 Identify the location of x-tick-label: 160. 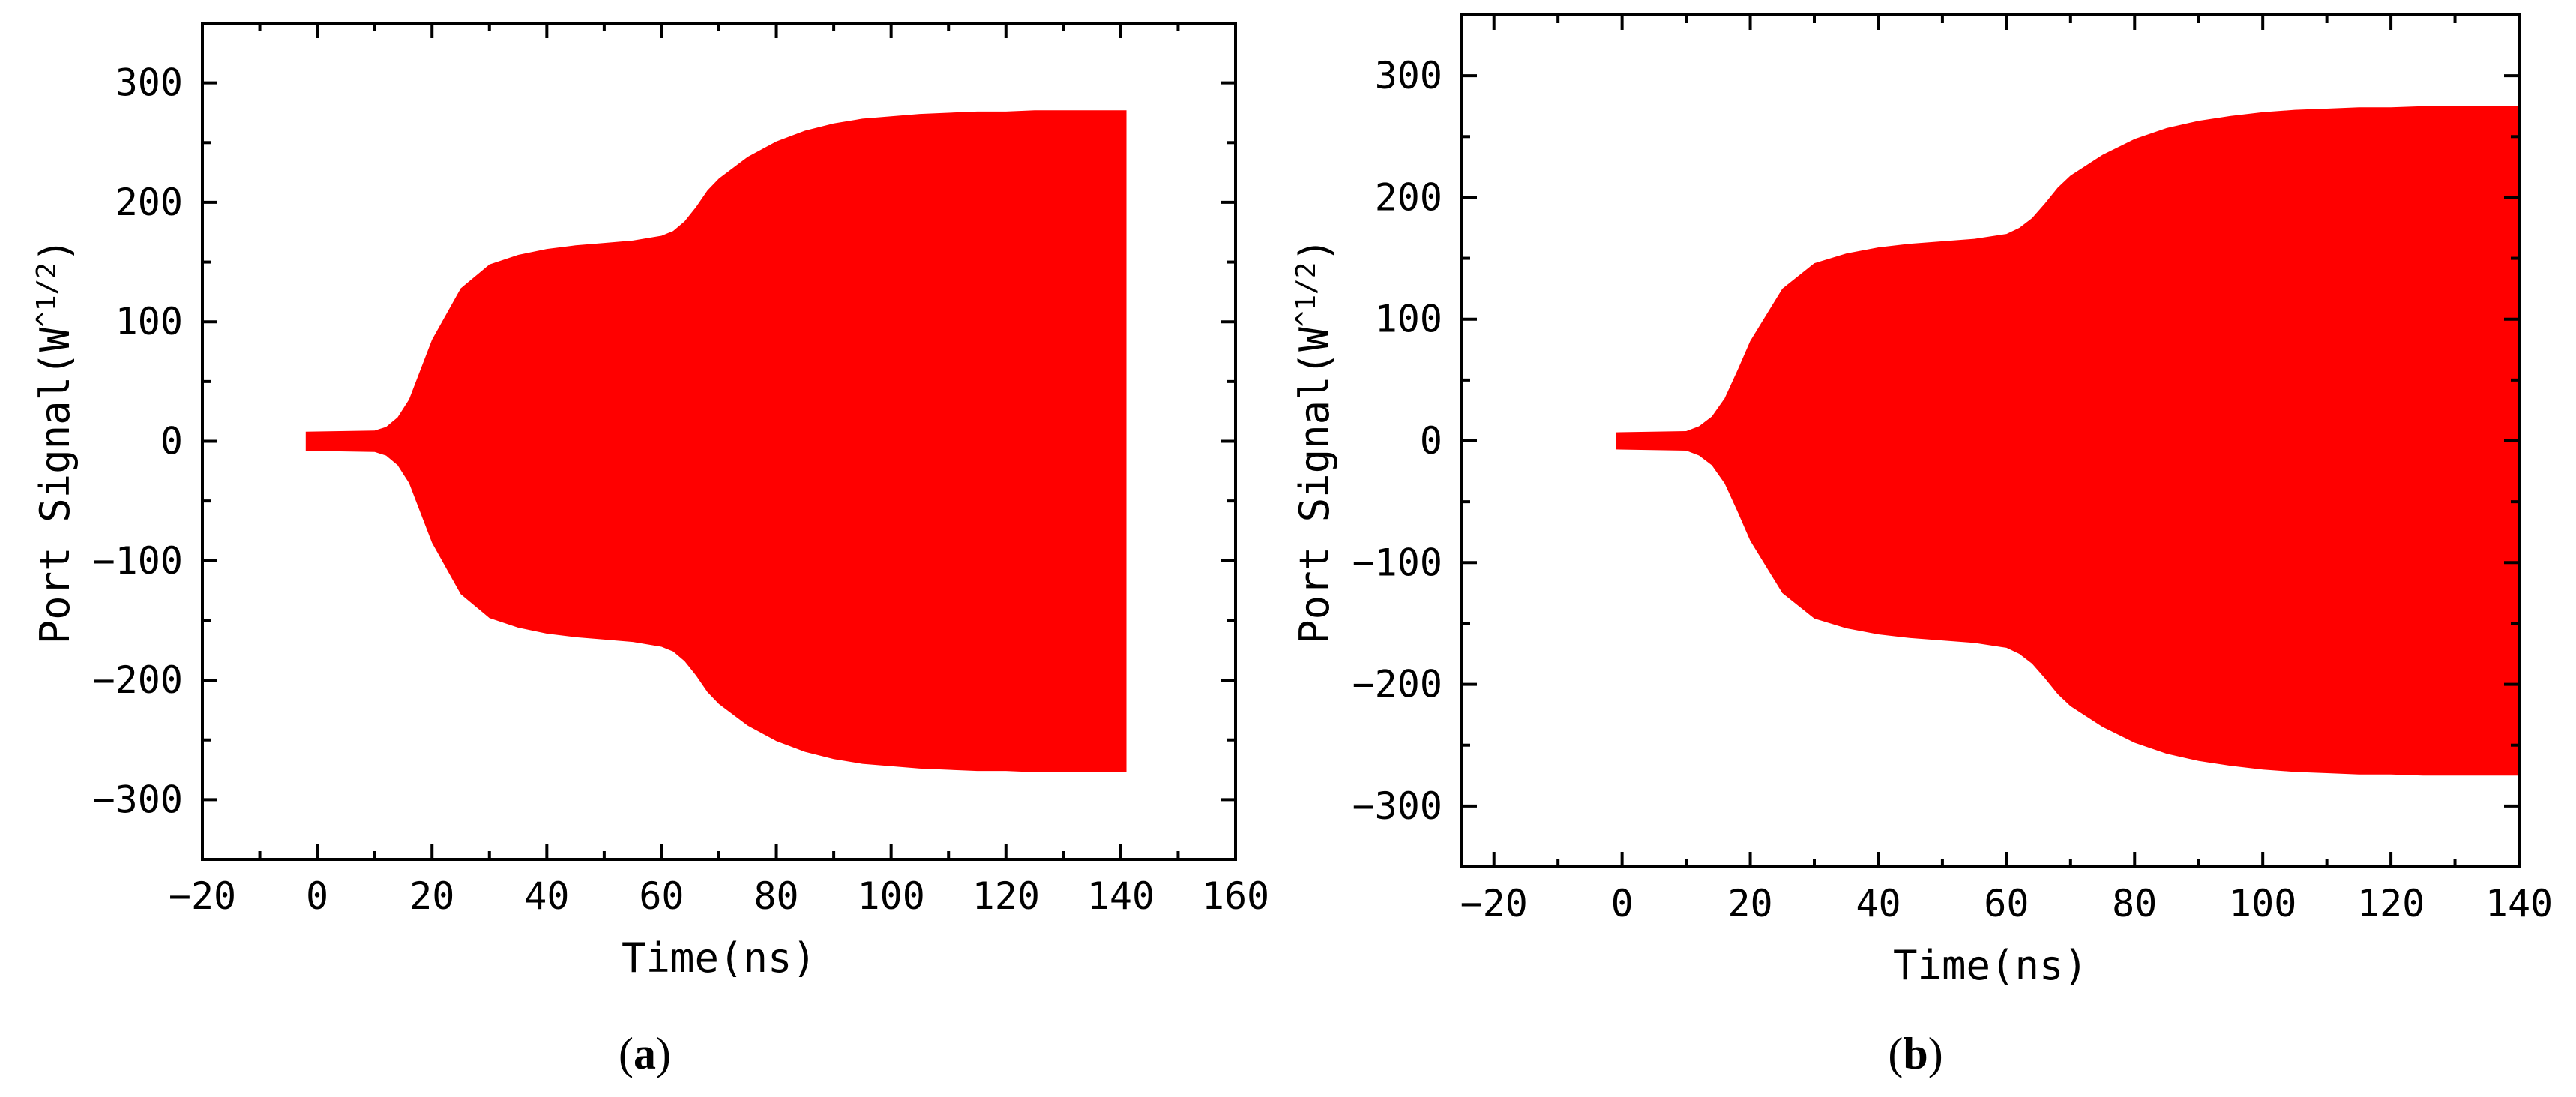
(1235, 896).